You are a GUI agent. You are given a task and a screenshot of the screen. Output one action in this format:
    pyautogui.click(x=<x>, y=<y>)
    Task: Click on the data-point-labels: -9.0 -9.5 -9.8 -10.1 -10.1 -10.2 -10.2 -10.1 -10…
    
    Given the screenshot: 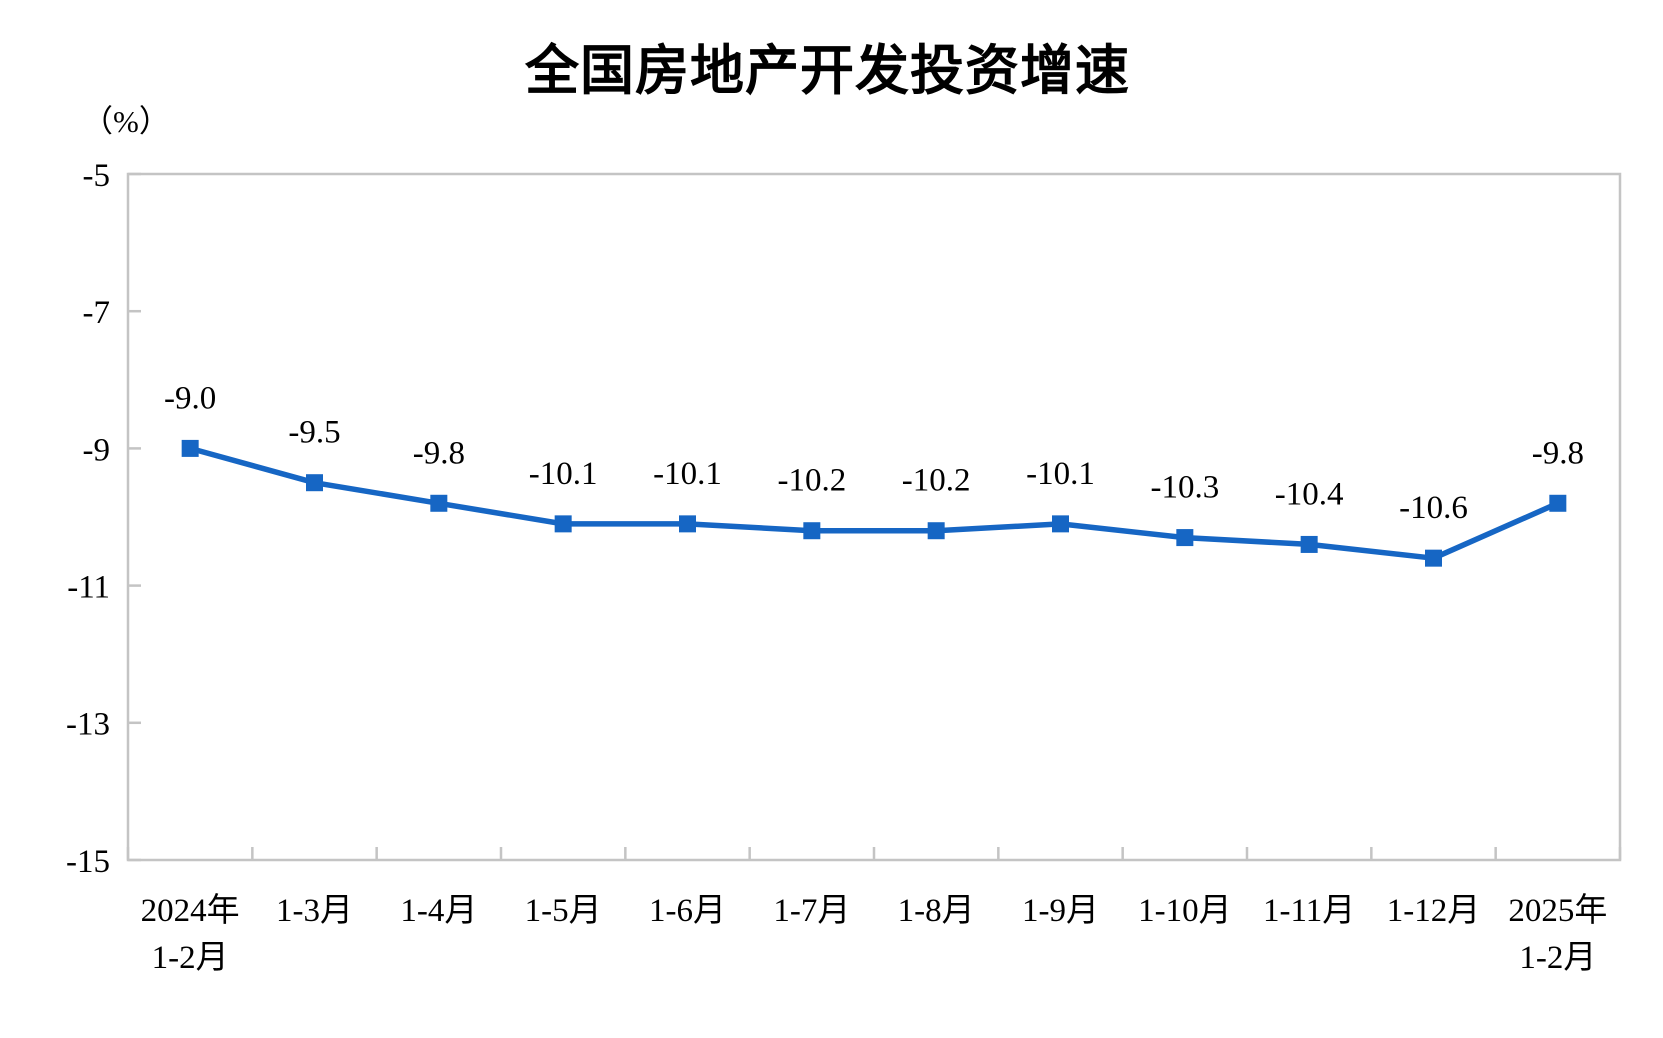 What is the action you would take?
    pyautogui.click(x=874, y=453)
    